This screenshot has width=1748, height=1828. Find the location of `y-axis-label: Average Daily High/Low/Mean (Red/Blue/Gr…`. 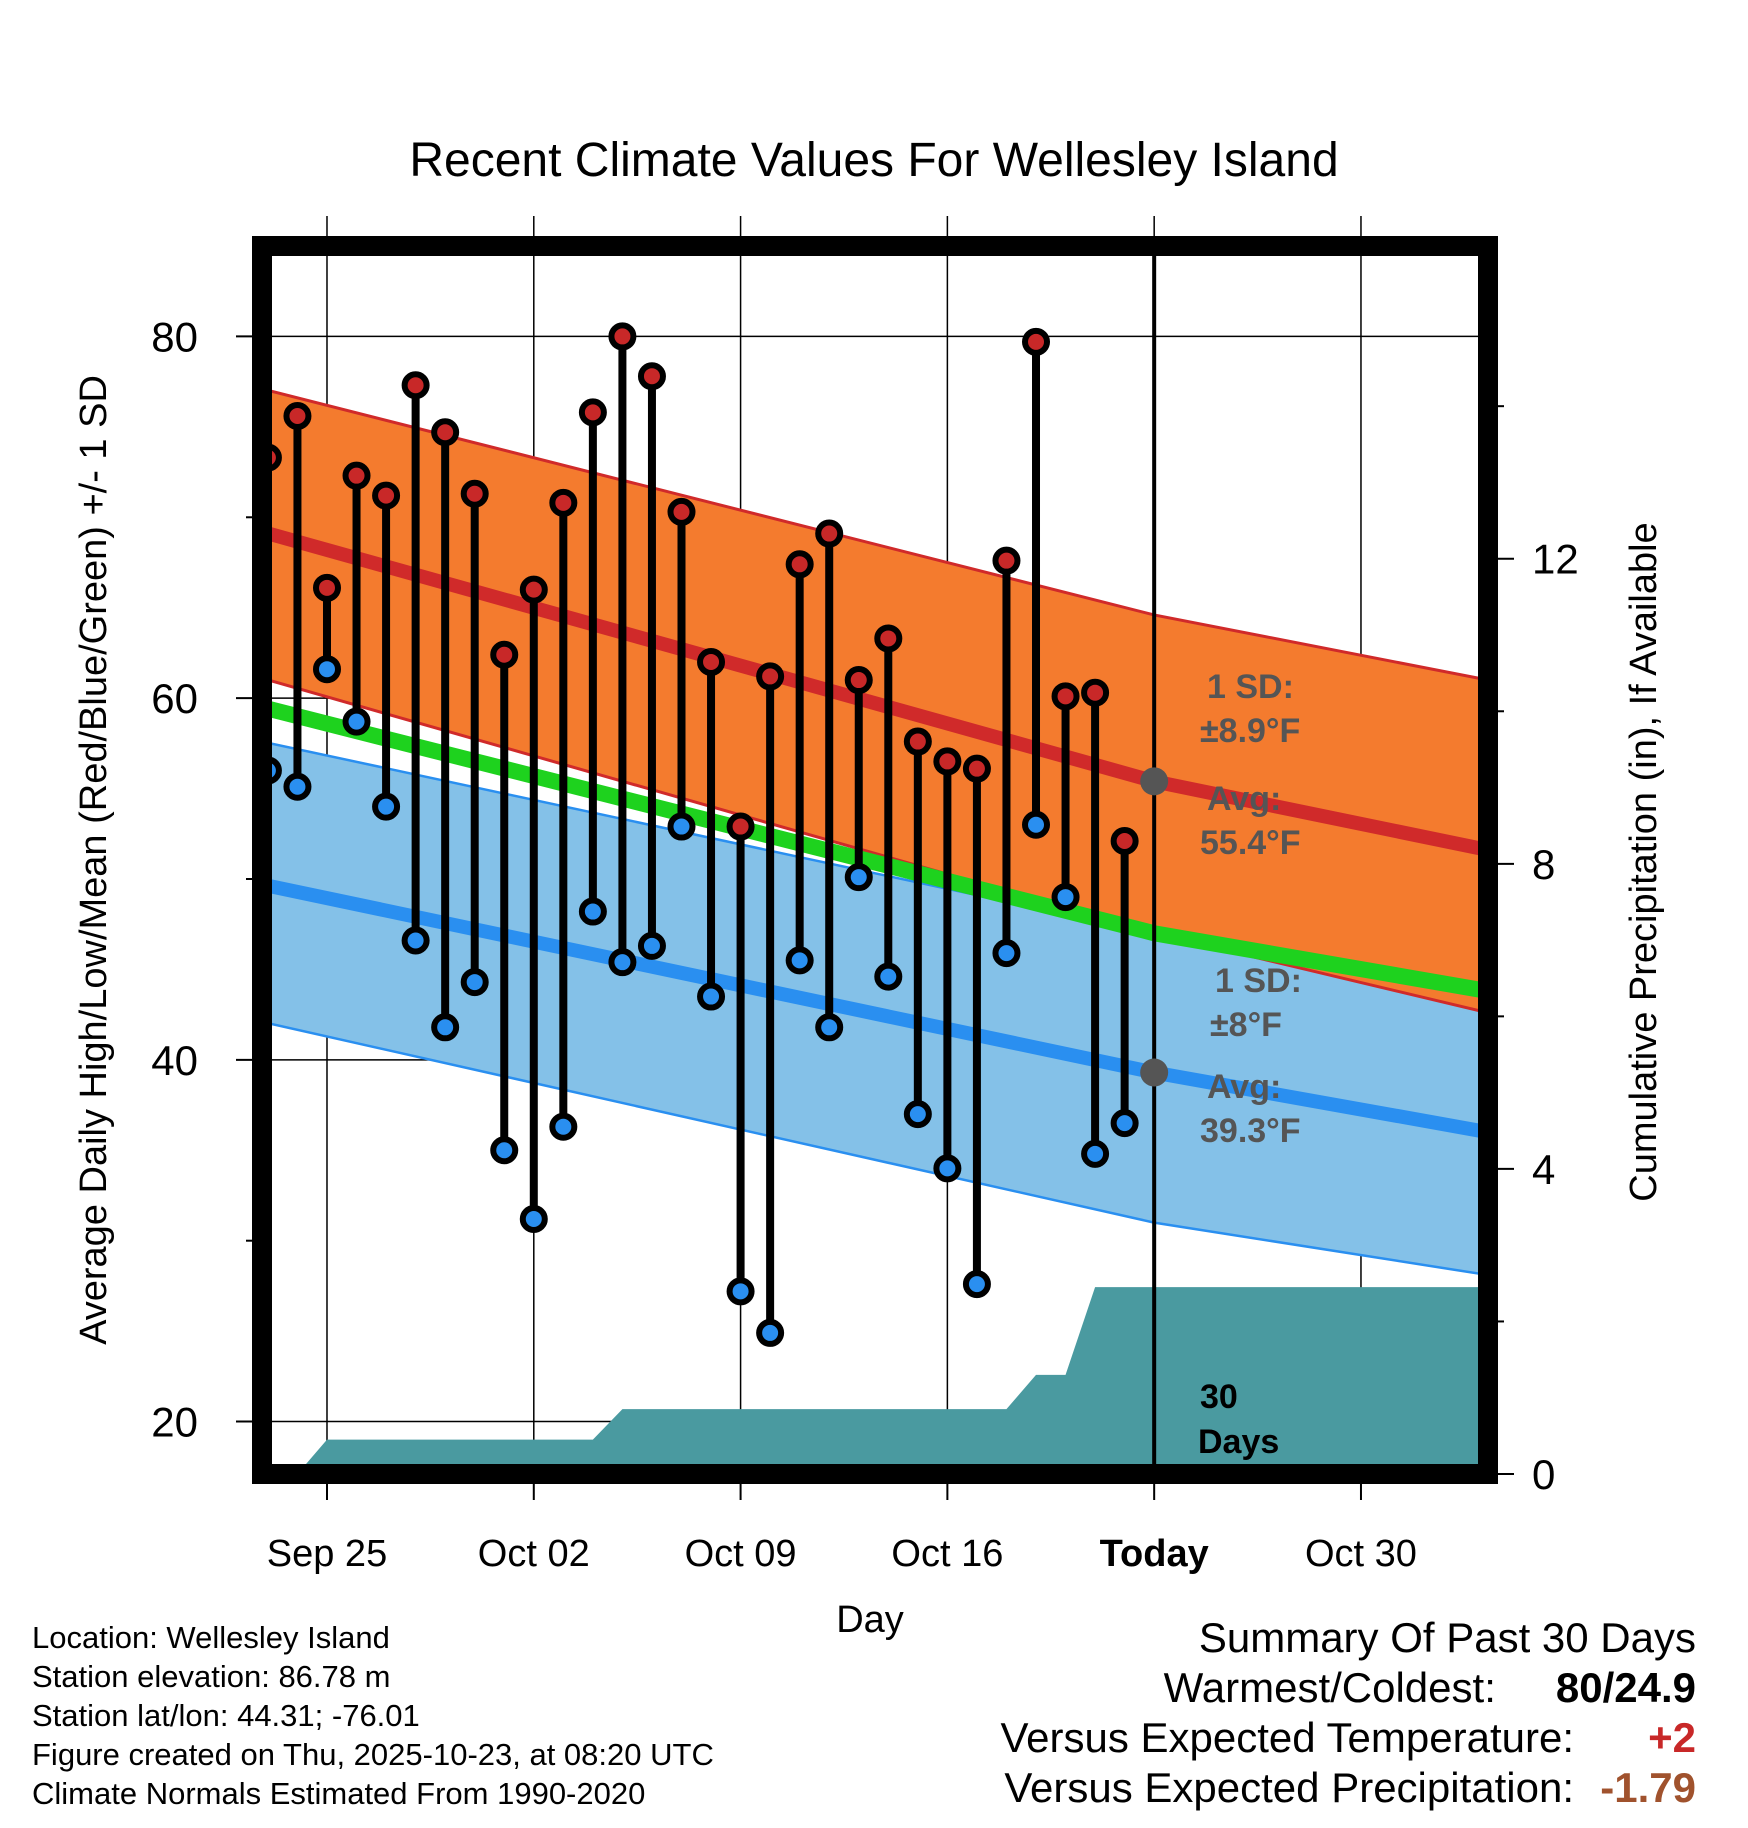

y-axis-label: Average Daily High/Low/Mean (Red/Blue/Gr… is located at coordinates (94, 860).